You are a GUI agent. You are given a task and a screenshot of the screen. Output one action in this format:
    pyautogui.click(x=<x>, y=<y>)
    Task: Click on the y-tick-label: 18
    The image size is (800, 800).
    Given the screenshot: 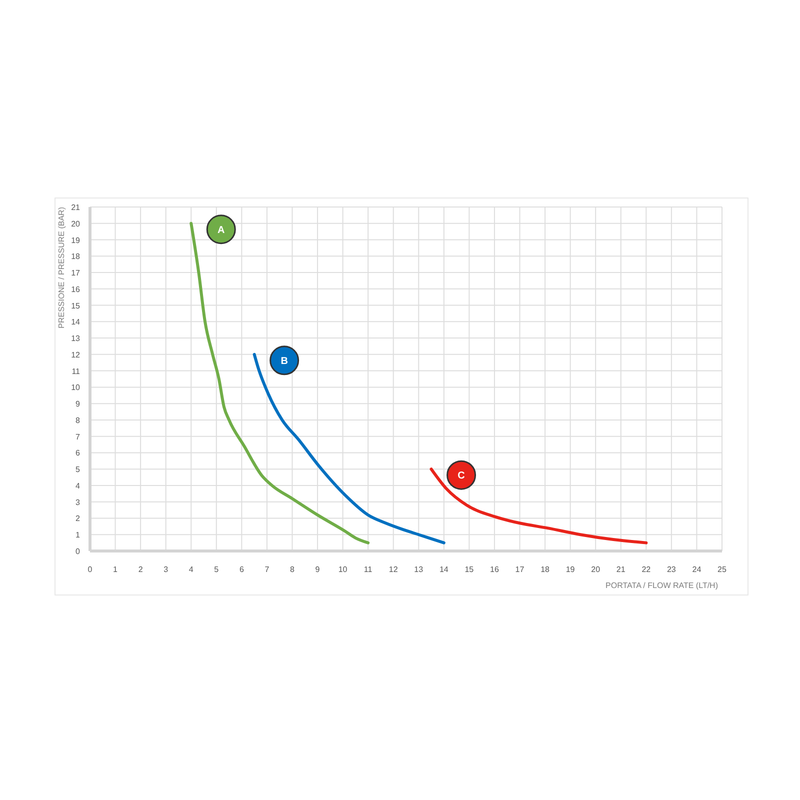 What is the action you would take?
    pyautogui.click(x=76, y=257)
    